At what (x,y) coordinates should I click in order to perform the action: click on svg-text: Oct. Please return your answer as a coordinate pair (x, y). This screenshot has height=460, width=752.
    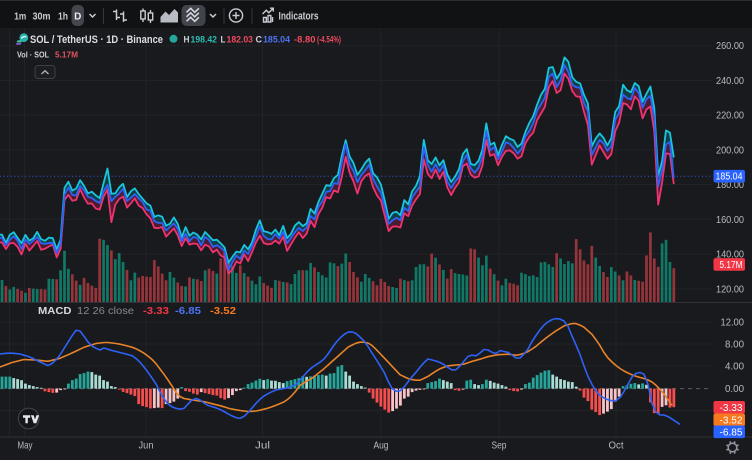
    Looking at the image, I should click on (616, 446).